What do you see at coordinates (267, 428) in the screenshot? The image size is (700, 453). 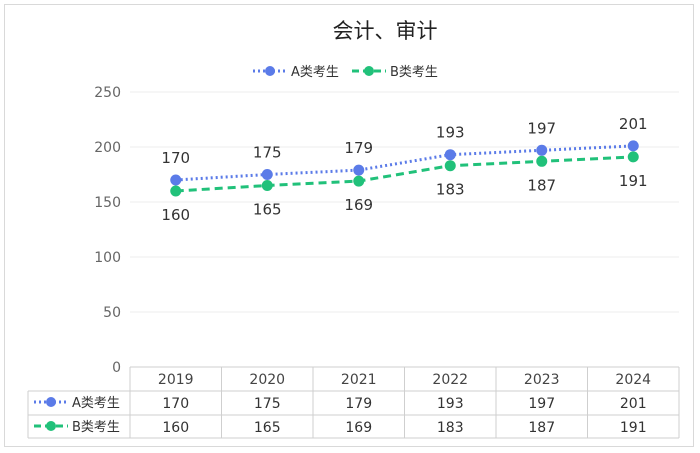 I see `table-cell: 165` at bounding box center [267, 428].